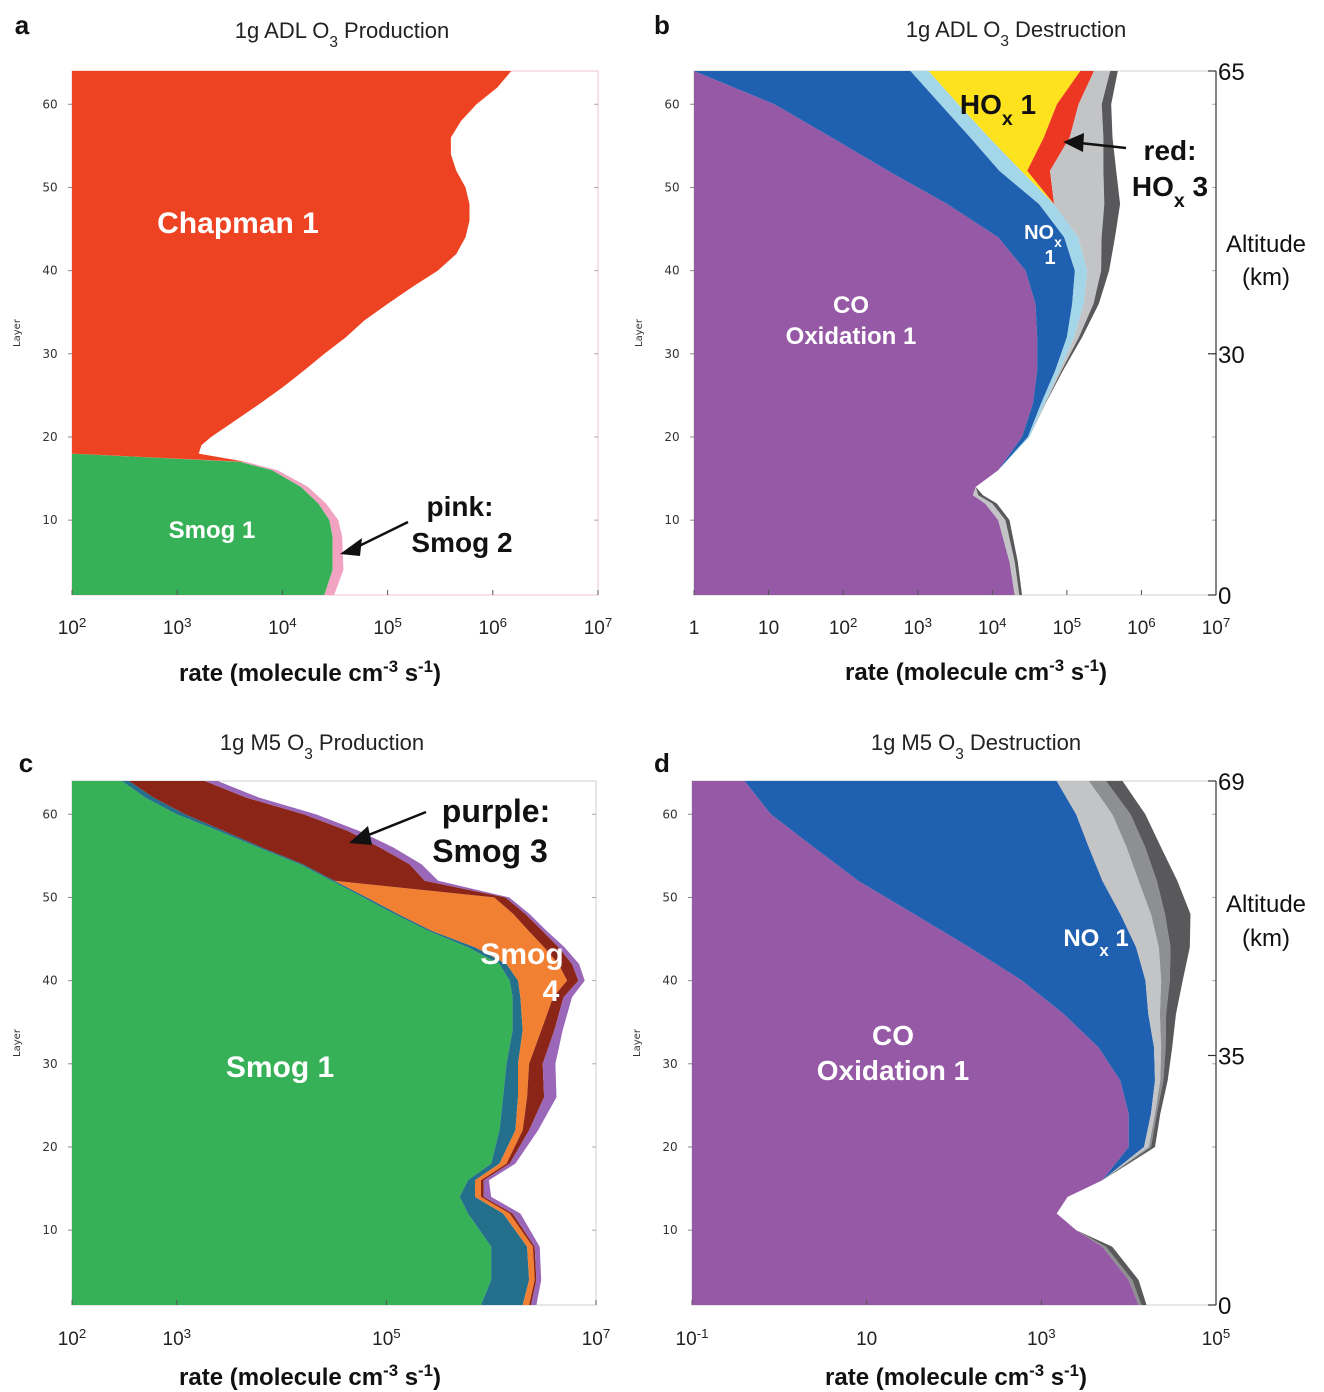 Image resolution: width=1324 pixels, height=1392 pixels. I want to click on altitude-label-part: Altitude, so click(1266, 244).